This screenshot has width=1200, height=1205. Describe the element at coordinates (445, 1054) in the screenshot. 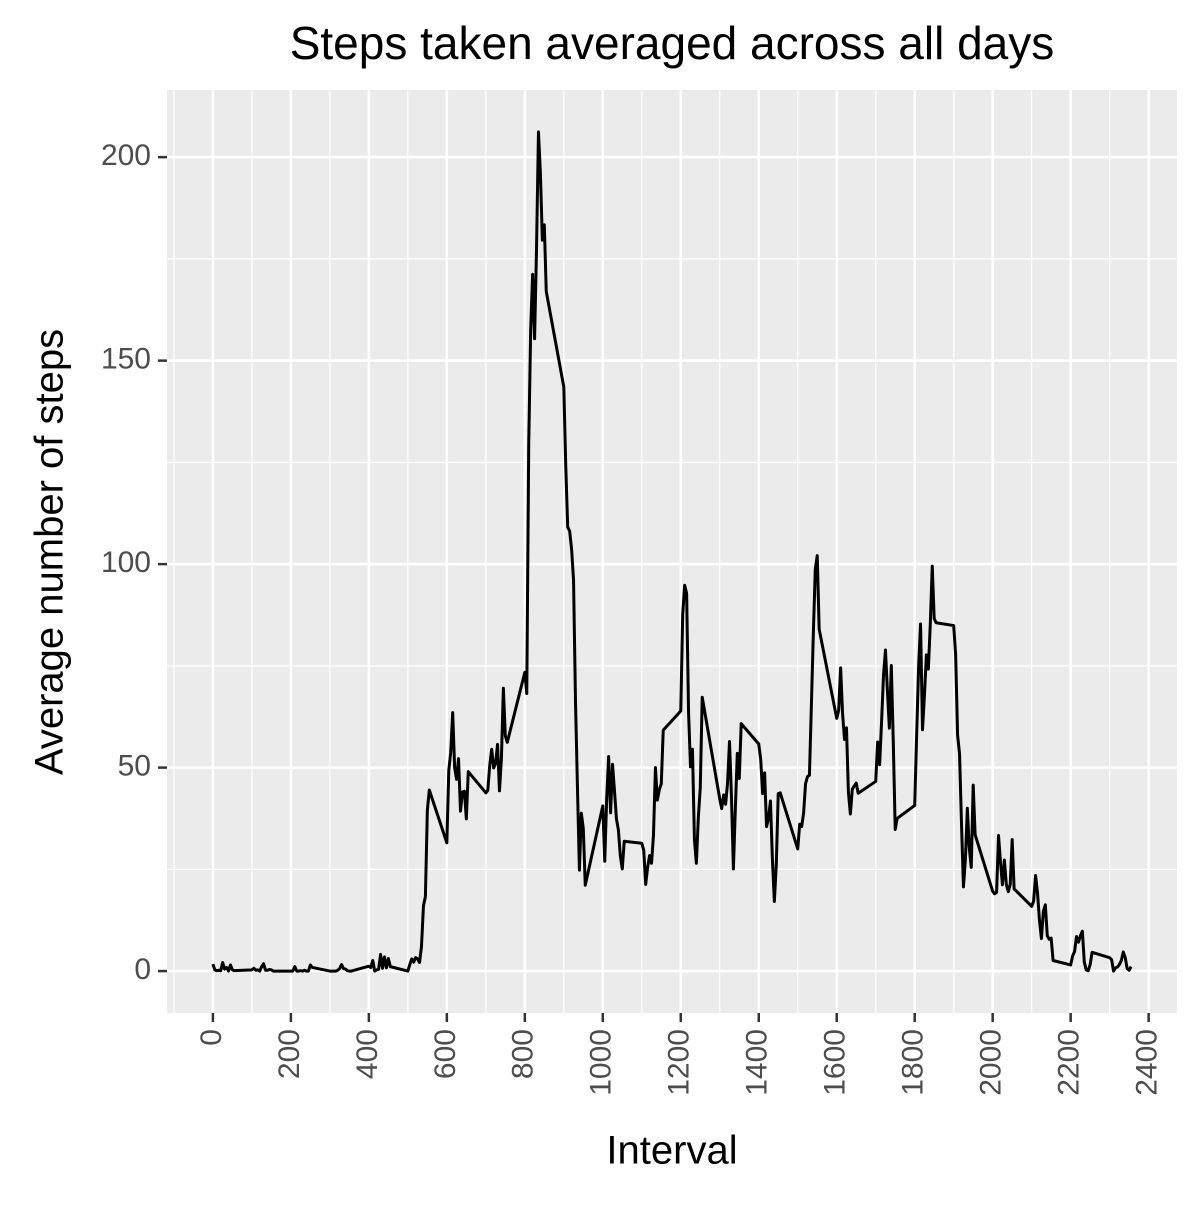

I see `x-tick-label: 600` at that location.